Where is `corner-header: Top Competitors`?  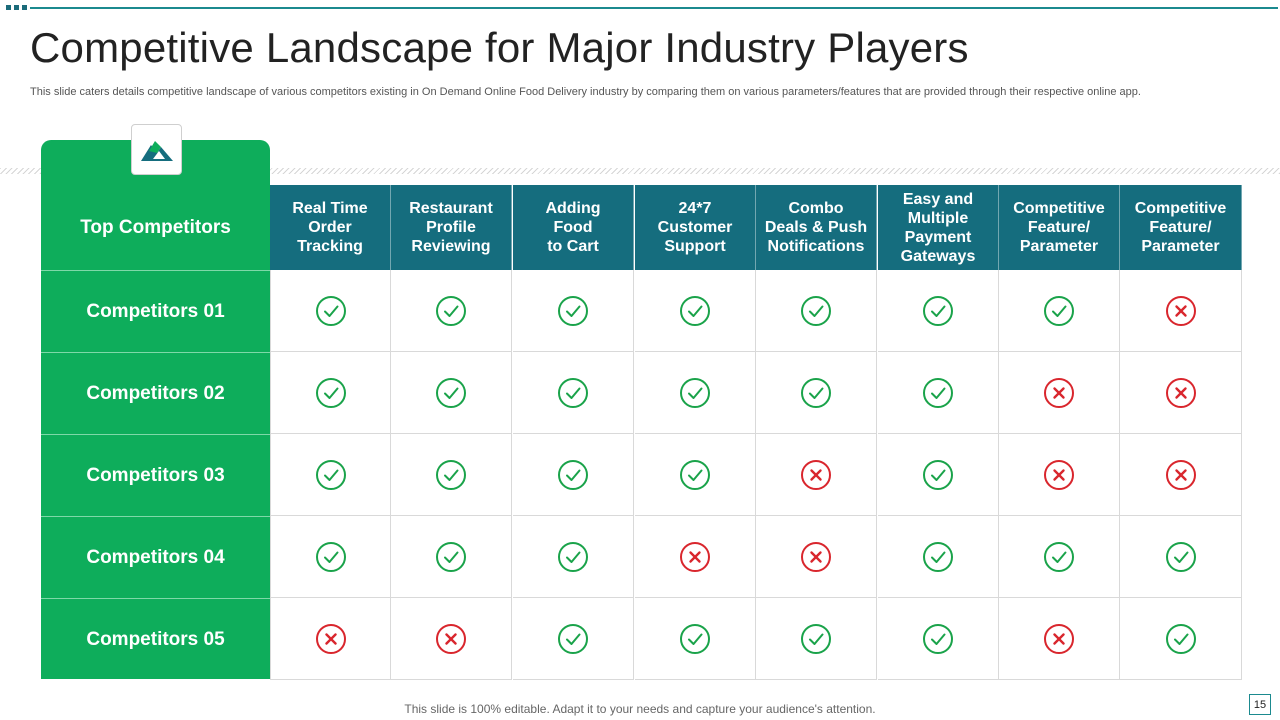 corner-header: Top Competitors is located at coordinates (155, 227).